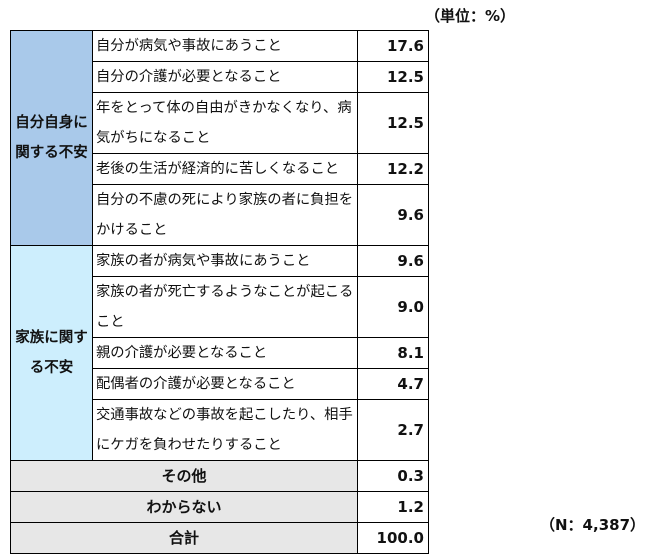  I want to click on item-value: 4.7, so click(393, 384).